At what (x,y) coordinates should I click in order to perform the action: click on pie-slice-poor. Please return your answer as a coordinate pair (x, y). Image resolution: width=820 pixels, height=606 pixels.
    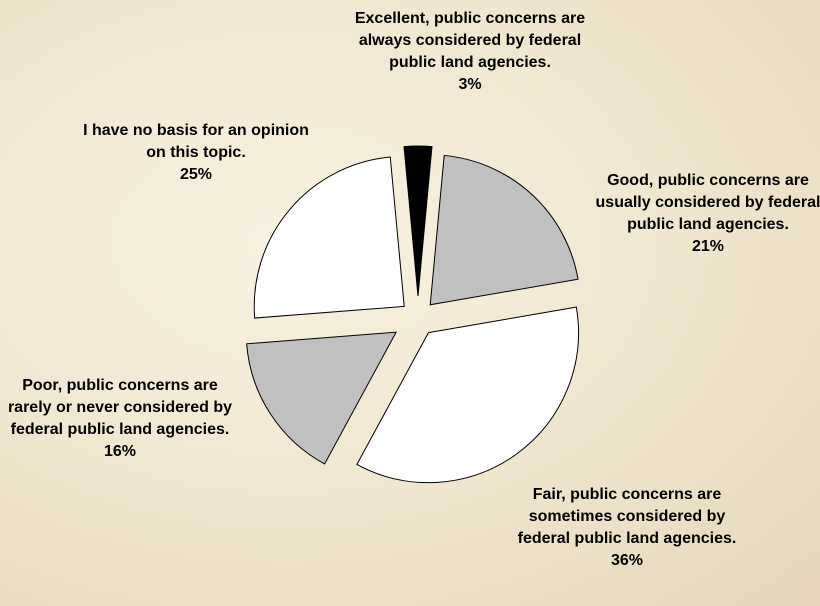
    Looking at the image, I should click on (322, 398).